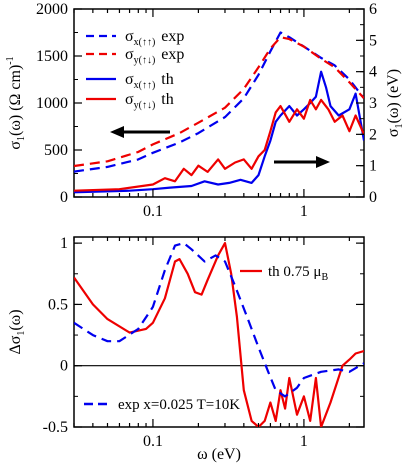  Describe the element at coordinates (149, 101) in the screenshot. I see `legend-label-sigy-th: σy(↑↓) th` at that location.